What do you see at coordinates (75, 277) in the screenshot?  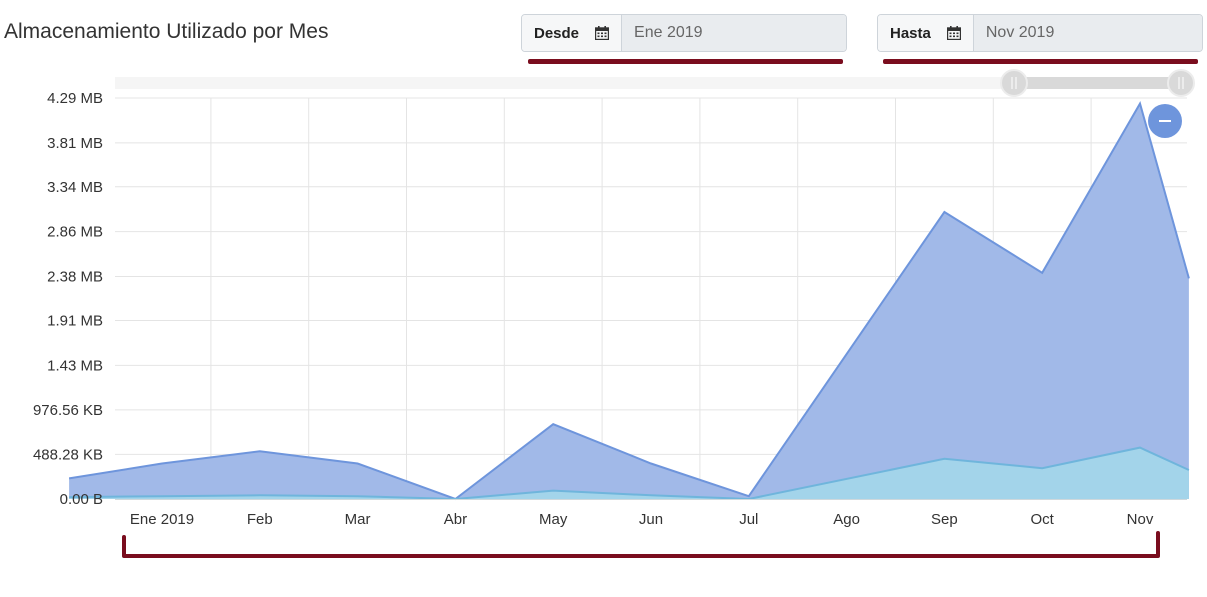 I see `y-tick-label: 2.38 MB` at bounding box center [75, 277].